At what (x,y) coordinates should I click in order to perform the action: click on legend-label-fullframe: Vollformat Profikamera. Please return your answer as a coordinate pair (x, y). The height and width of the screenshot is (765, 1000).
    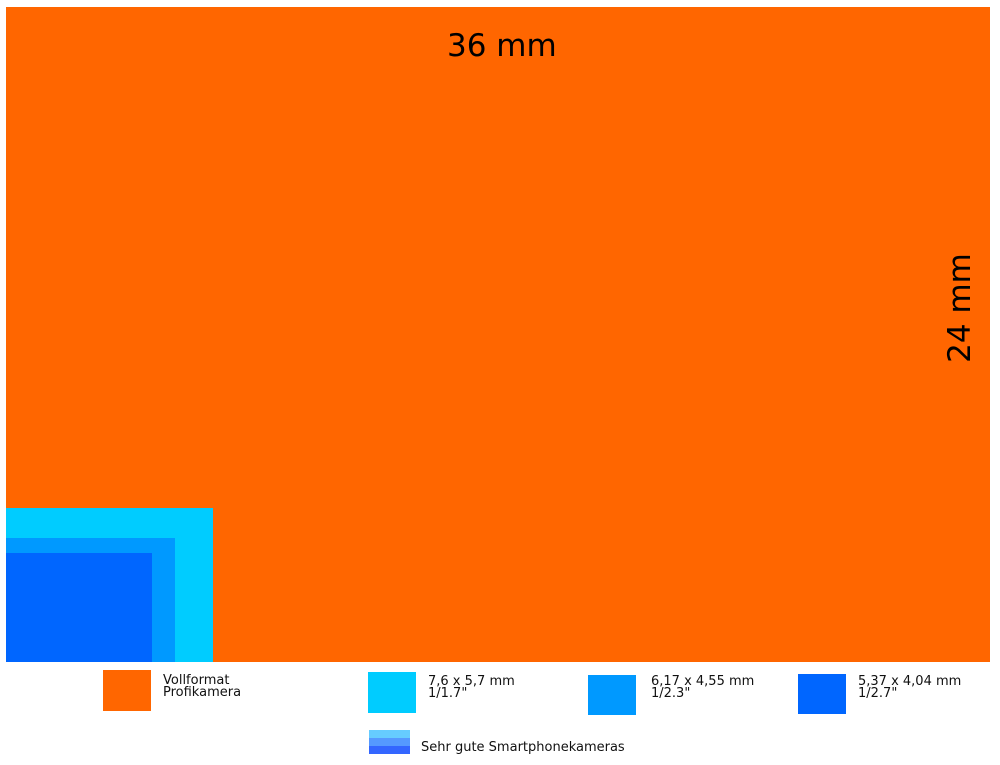
    Looking at the image, I should click on (202, 686).